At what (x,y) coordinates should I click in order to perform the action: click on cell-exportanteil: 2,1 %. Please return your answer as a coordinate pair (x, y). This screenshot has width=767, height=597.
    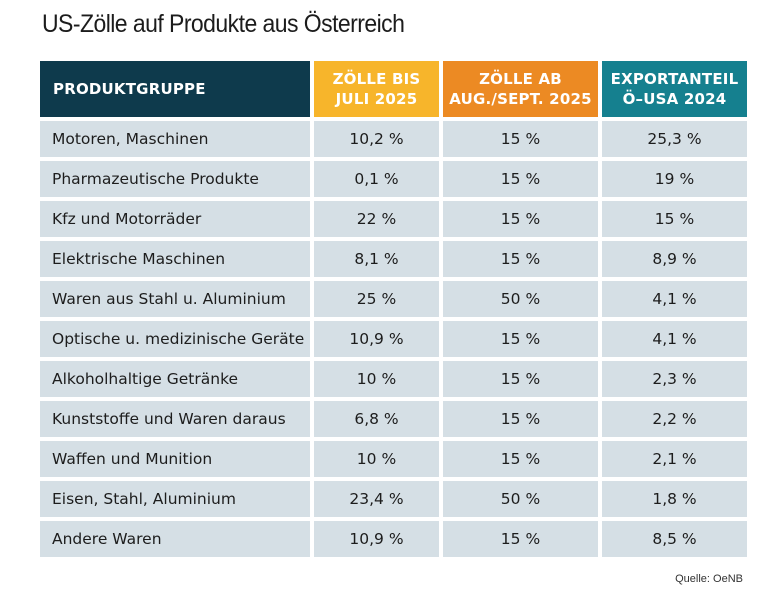
    Looking at the image, I should click on (674, 459).